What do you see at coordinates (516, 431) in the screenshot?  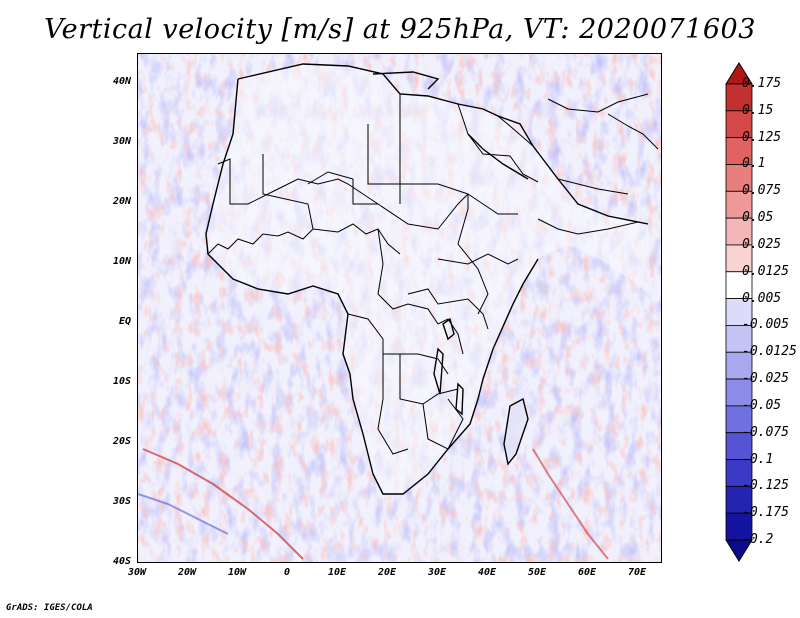 I see `madagascar` at bounding box center [516, 431].